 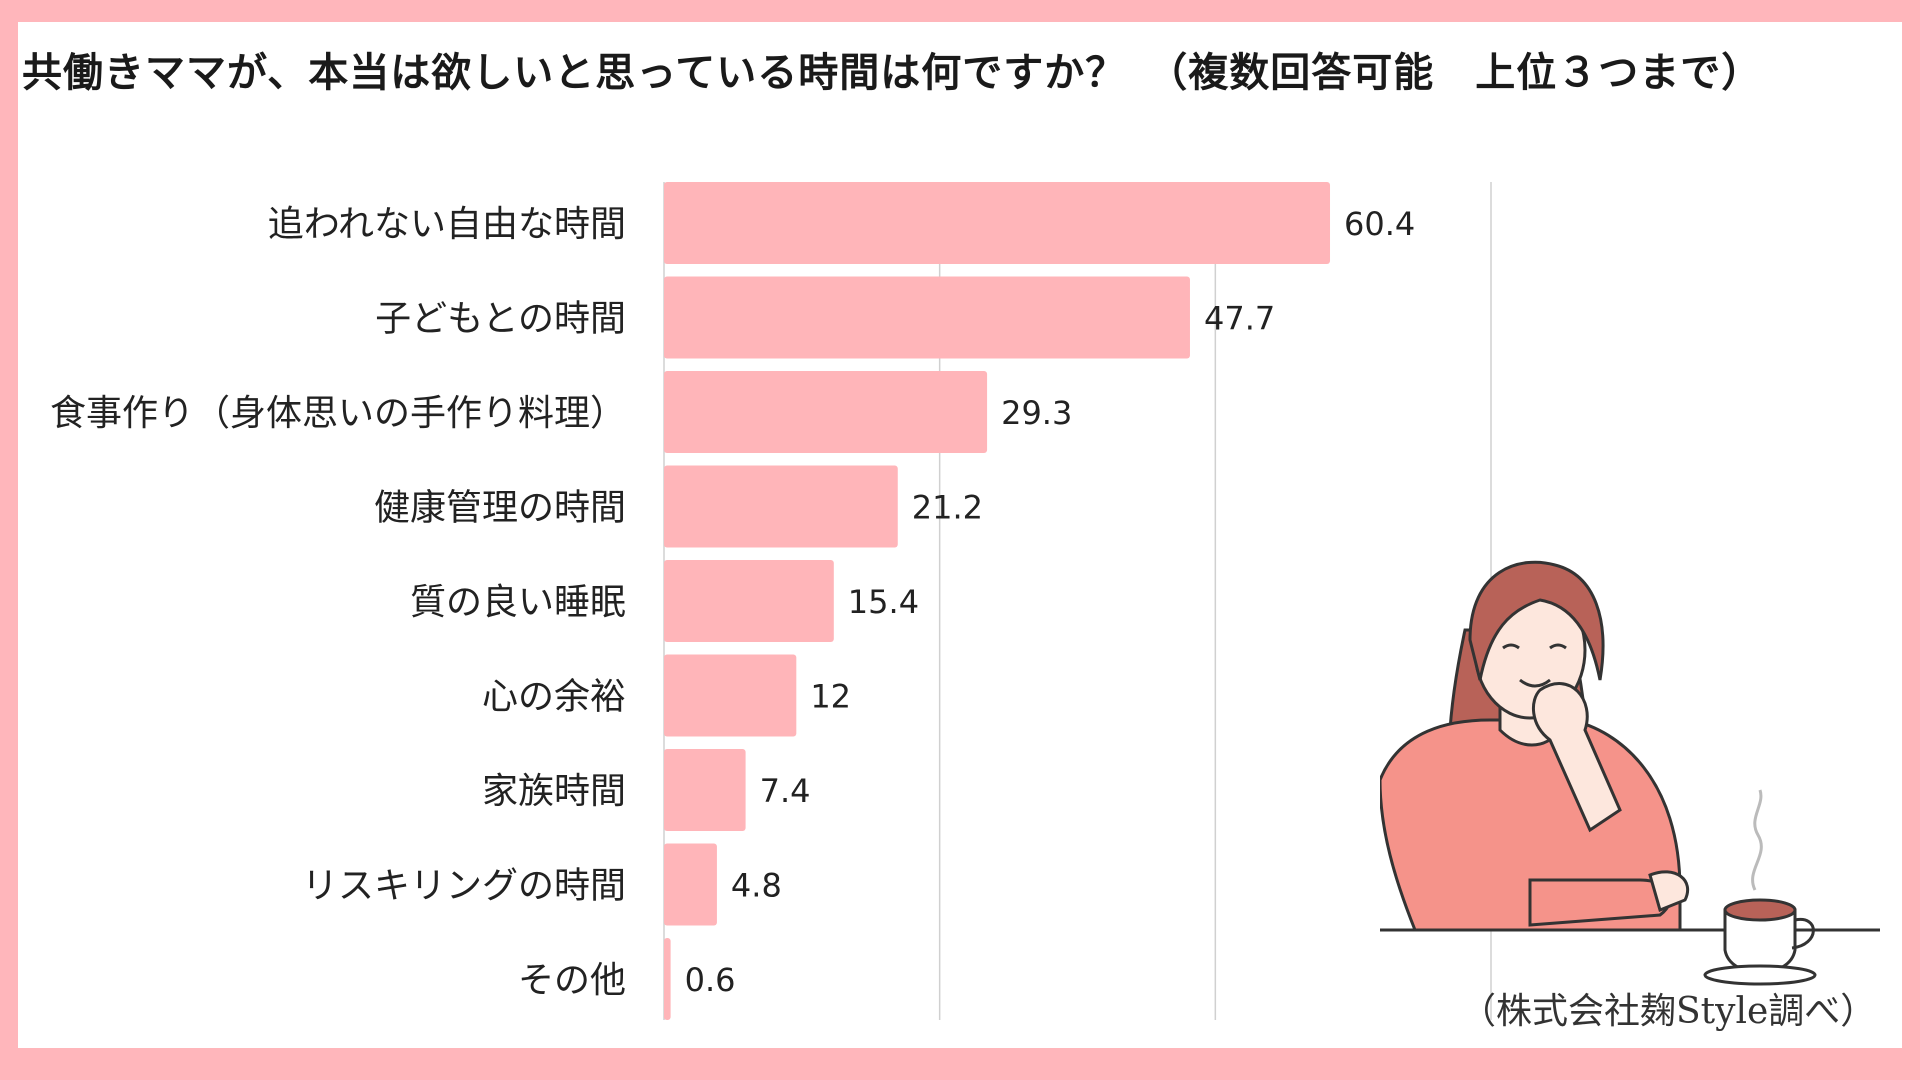 What do you see at coordinates (830, 697) in the screenshot?
I see `data-label: 12` at bounding box center [830, 697].